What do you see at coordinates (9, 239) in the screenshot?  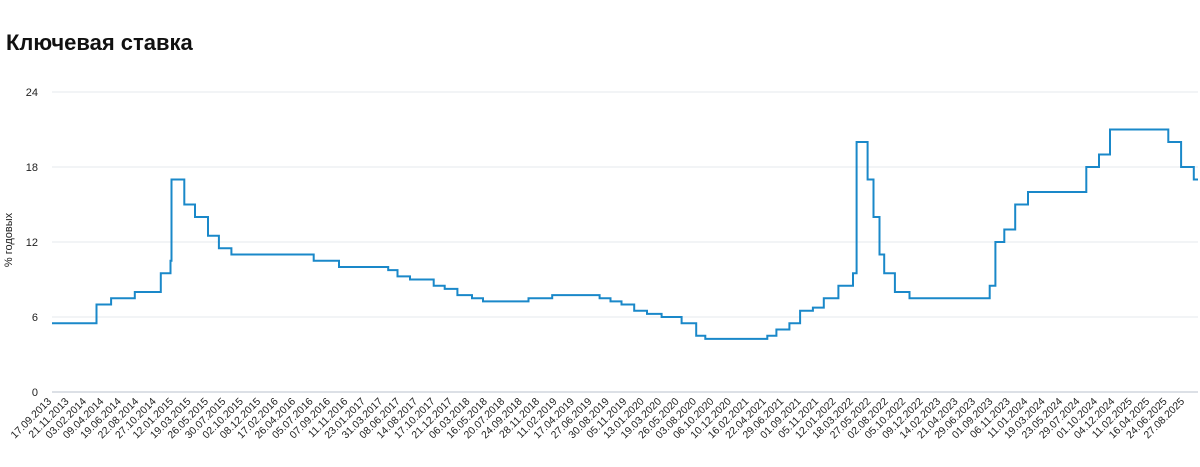 I see `y-axis-label: % годовых` at bounding box center [9, 239].